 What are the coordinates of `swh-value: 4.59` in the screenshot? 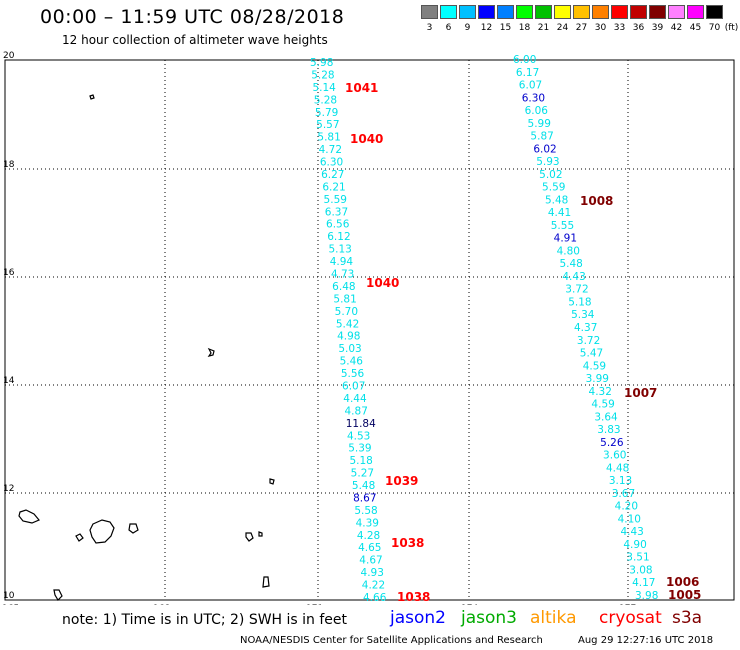 It's located at (602, 405).